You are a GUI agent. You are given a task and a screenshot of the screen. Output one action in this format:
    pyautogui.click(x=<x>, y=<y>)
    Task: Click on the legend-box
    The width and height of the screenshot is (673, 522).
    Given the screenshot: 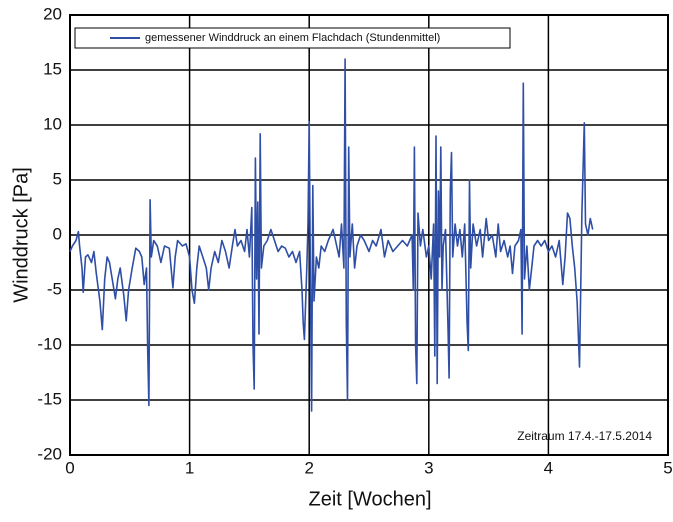 What is the action you would take?
    pyautogui.click(x=292, y=38)
    